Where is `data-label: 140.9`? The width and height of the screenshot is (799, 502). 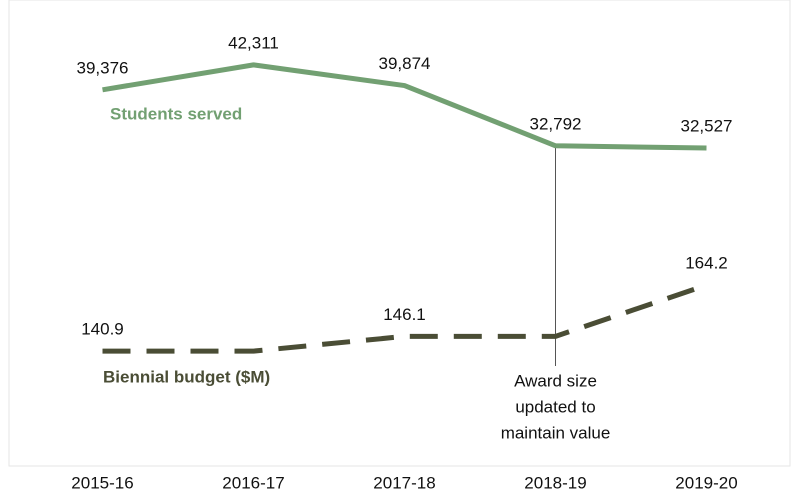
data-label: 140.9 is located at coordinates (102, 329).